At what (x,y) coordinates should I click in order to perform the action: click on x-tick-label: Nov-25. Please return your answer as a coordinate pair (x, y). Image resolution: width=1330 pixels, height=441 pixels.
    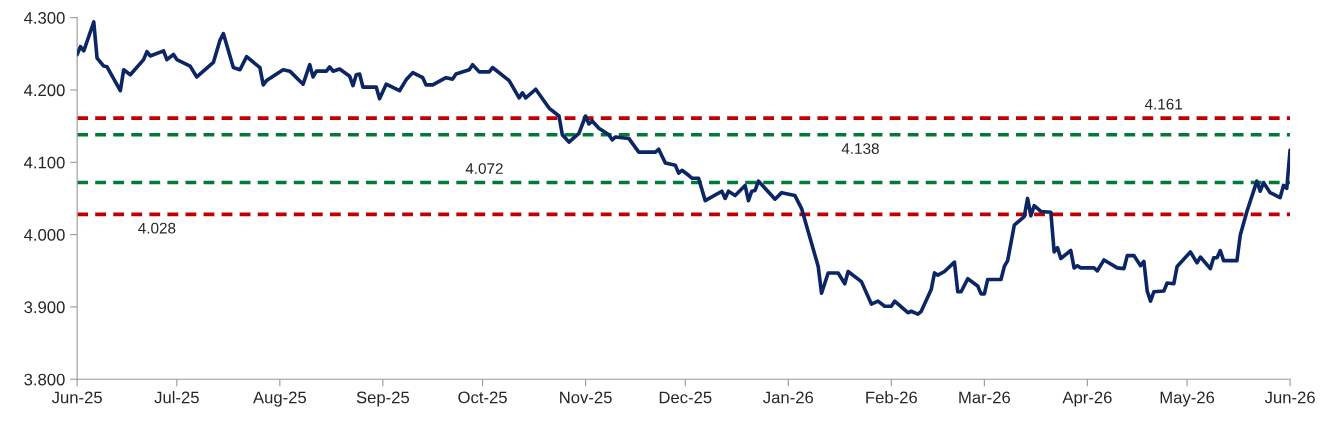
    Looking at the image, I should click on (586, 397).